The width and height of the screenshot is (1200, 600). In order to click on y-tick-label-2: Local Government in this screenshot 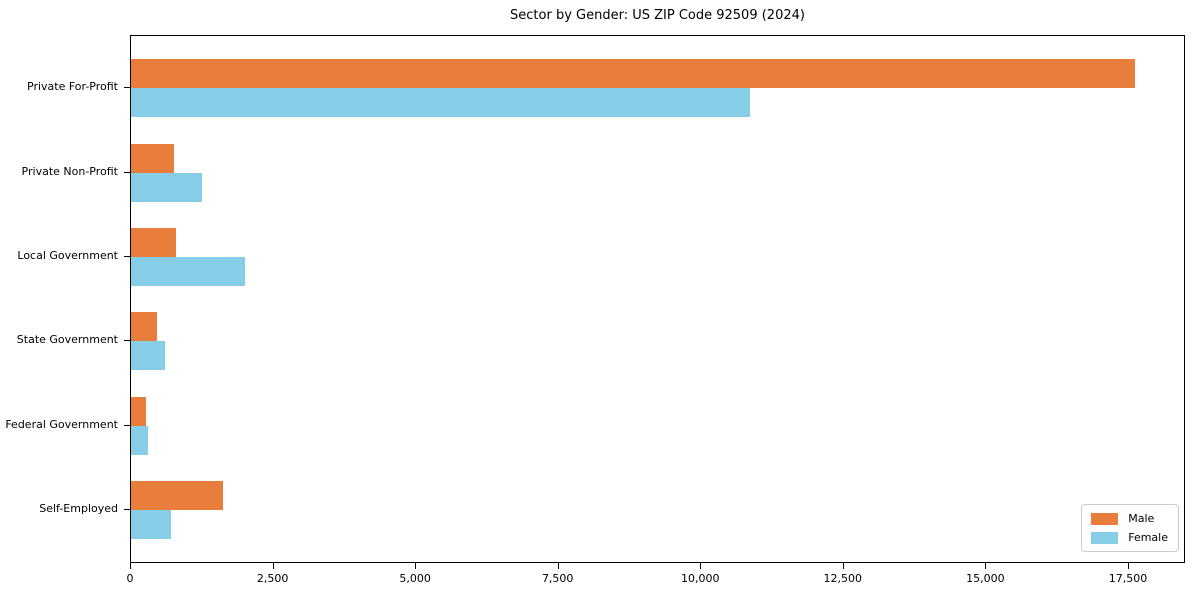, I will do `click(67, 255)`.